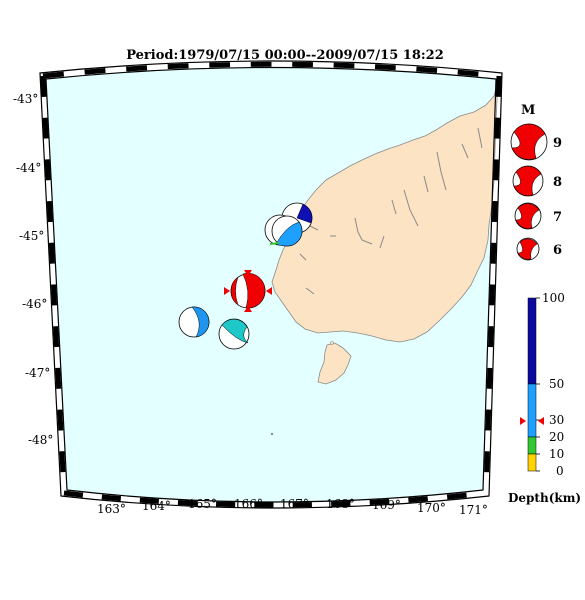  I want to click on depth-tick-label: 0, so click(560, 471).